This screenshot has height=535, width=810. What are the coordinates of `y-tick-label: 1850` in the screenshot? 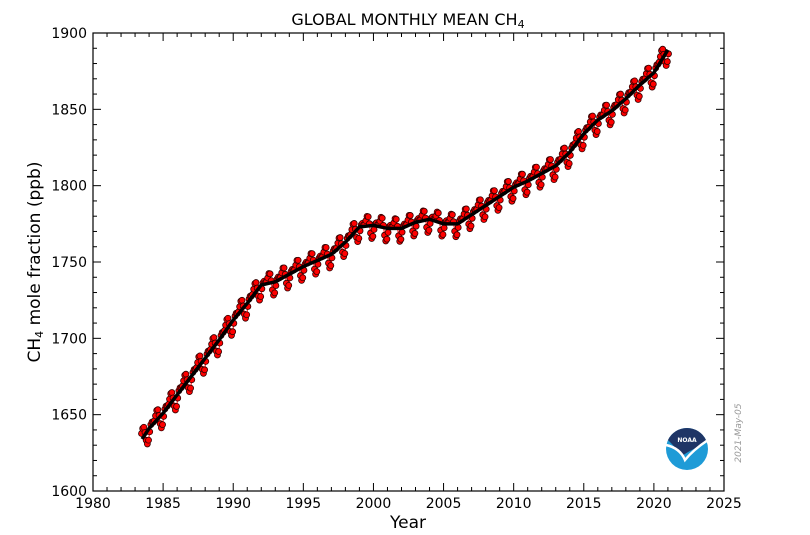 It's located at (69, 110).